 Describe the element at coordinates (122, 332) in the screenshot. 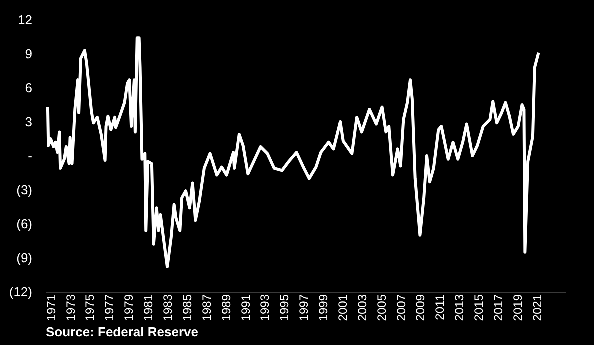

I see `source-note: Source: Federal Reserve` at that location.